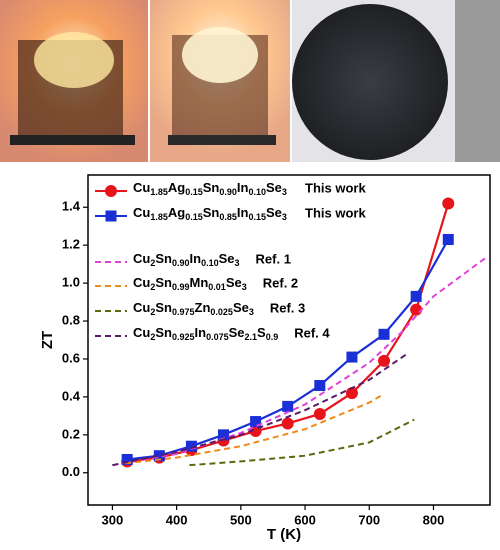  Describe the element at coordinates (312, 332) in the screenshot. I see `legend-note: Ref. 4` at that location.